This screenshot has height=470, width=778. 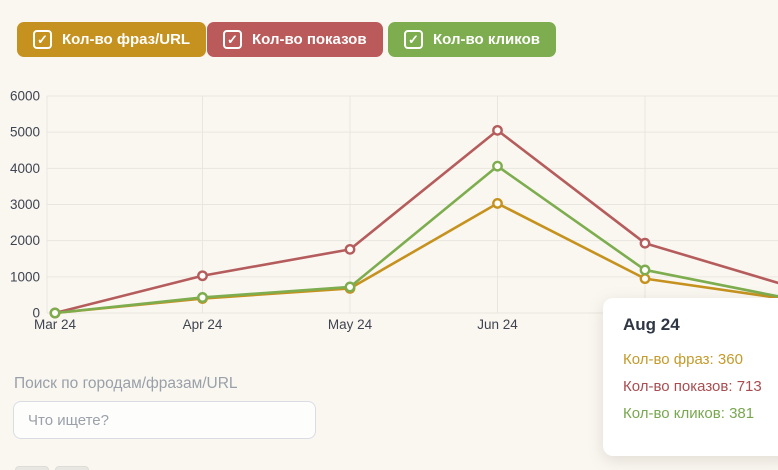 I want to click on legend-toggle-phrases: ✓ Кол-во фраз/URL, so click(x=112, y=39).